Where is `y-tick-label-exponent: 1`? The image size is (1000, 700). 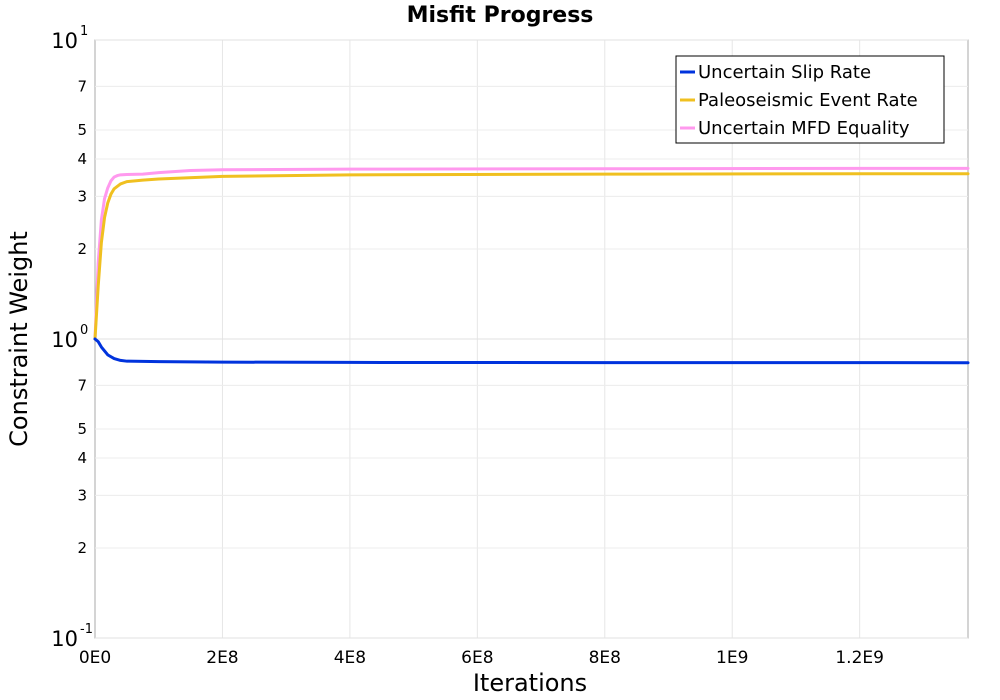
y-tick-label-exponent: 1 is located at coordinates (84, 31).